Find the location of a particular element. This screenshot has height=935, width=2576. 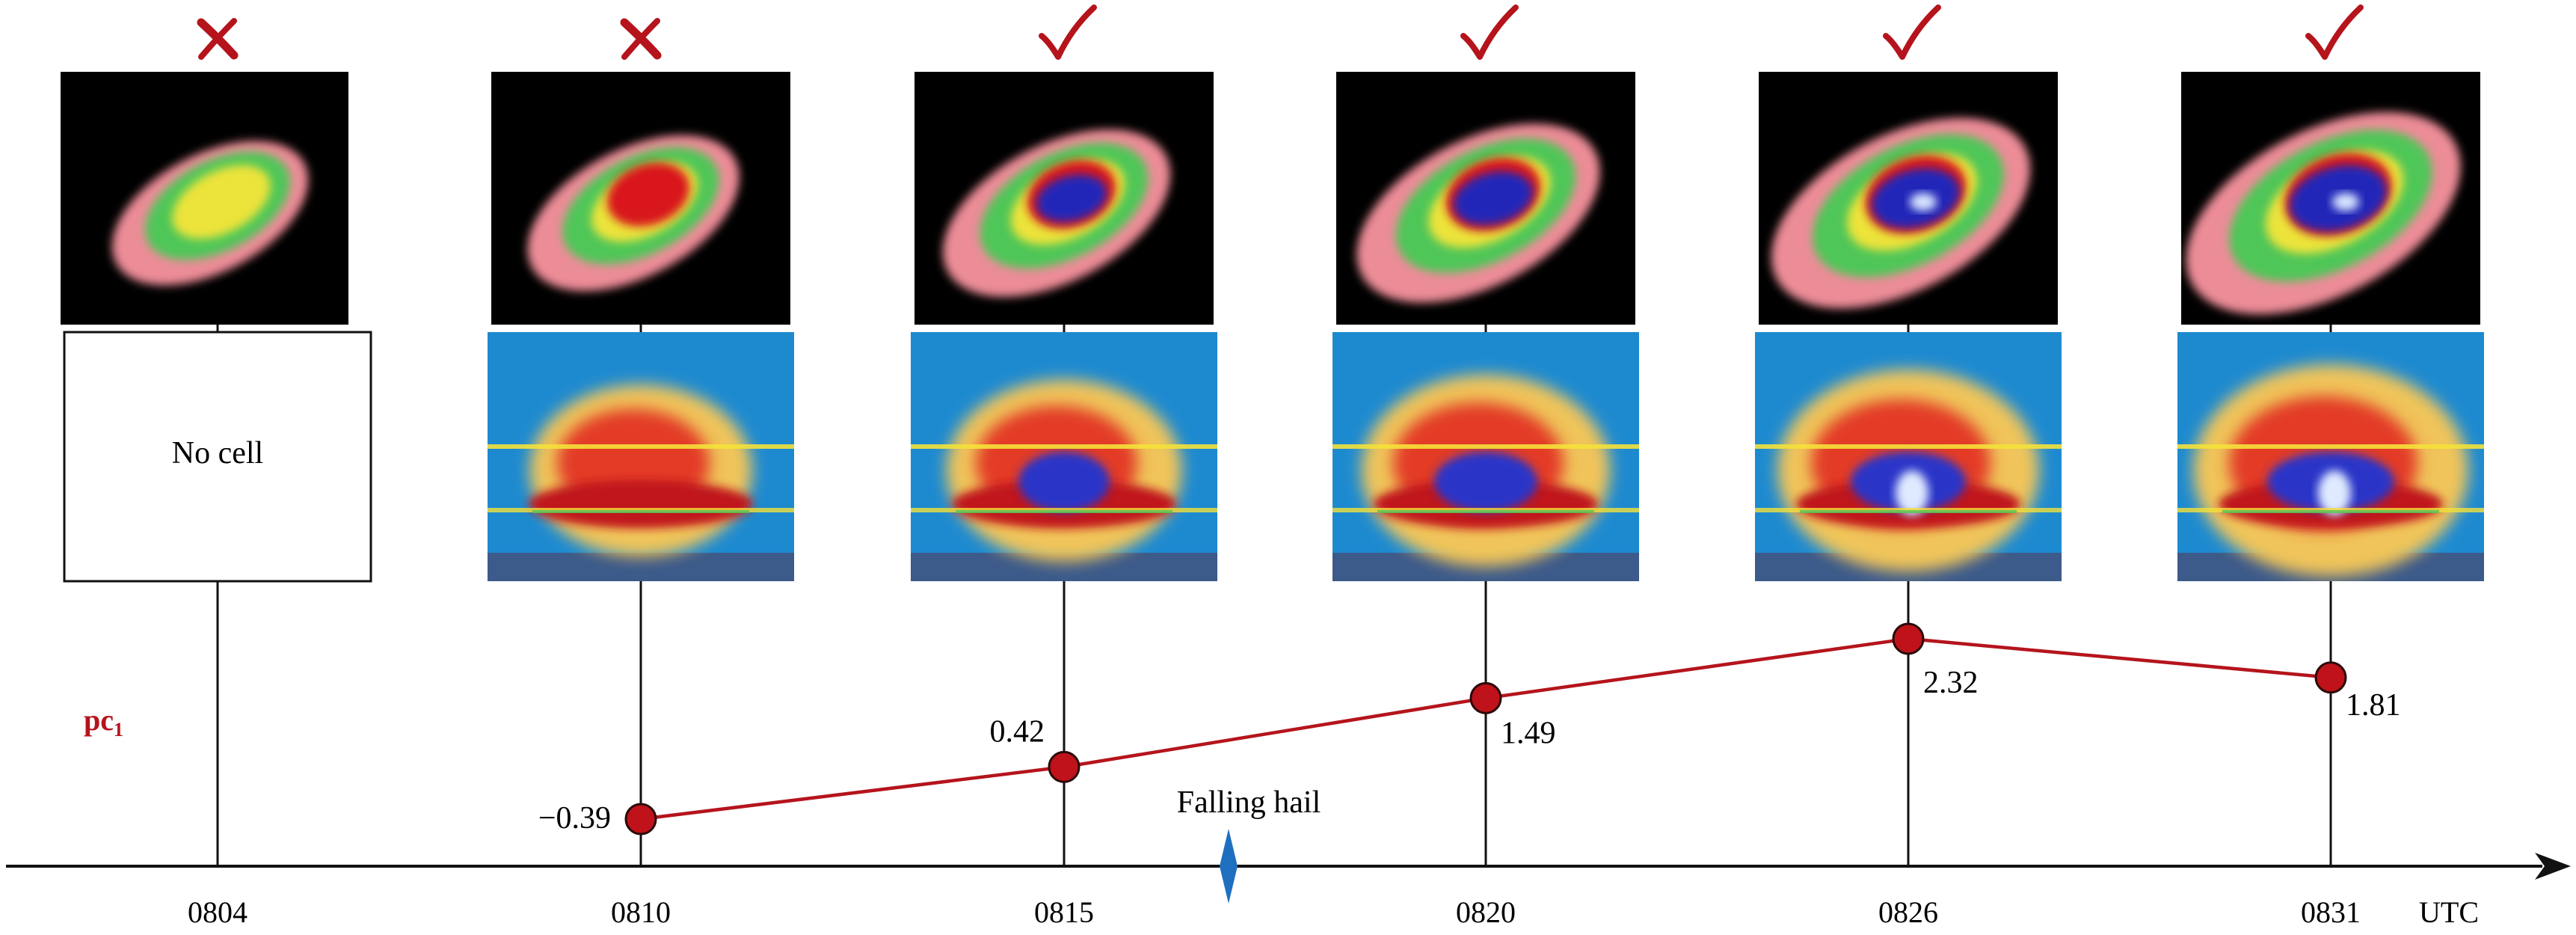

hail-detection-marks is located at coordinates (1280, 32).